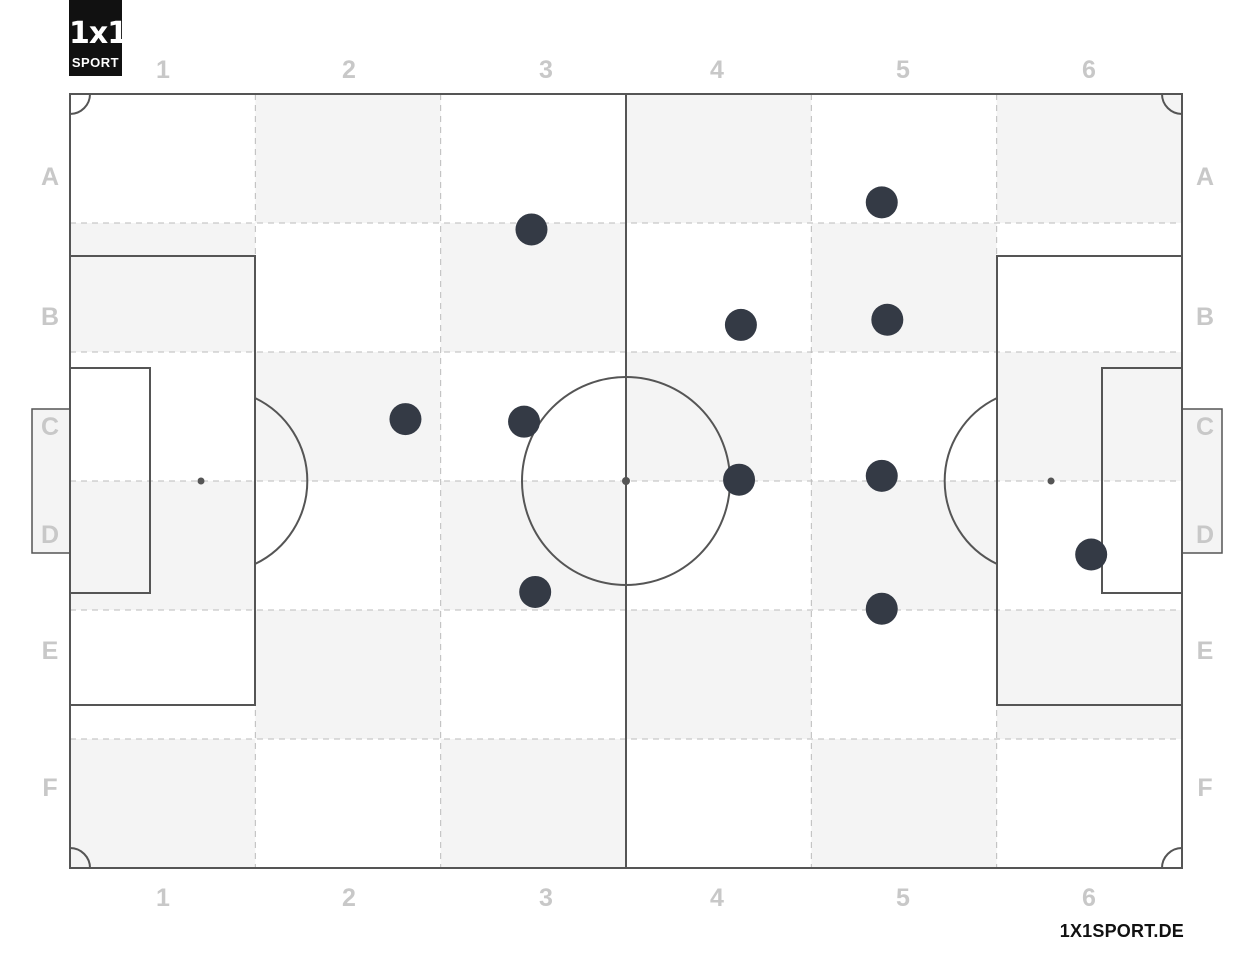  What do you see at coordinates (80, 104) in the screenshot?
I see `corner-arc-top-left` at bounding box center [80, 104].